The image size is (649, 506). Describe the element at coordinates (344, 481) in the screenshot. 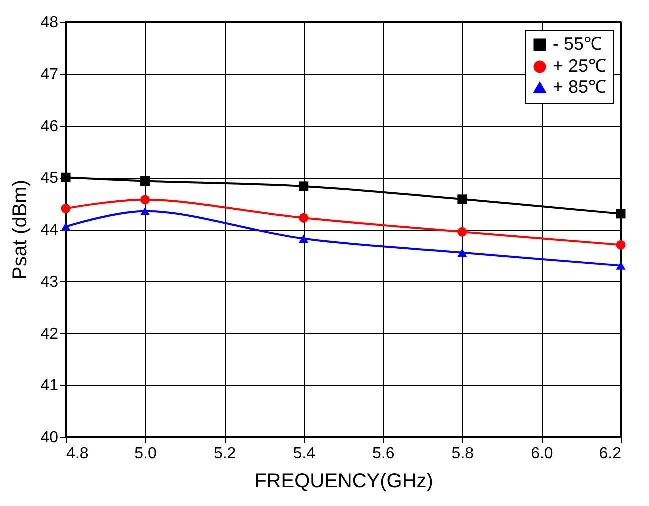

I see `x-axis-title: FREQUENCY(GHz)` at that location.